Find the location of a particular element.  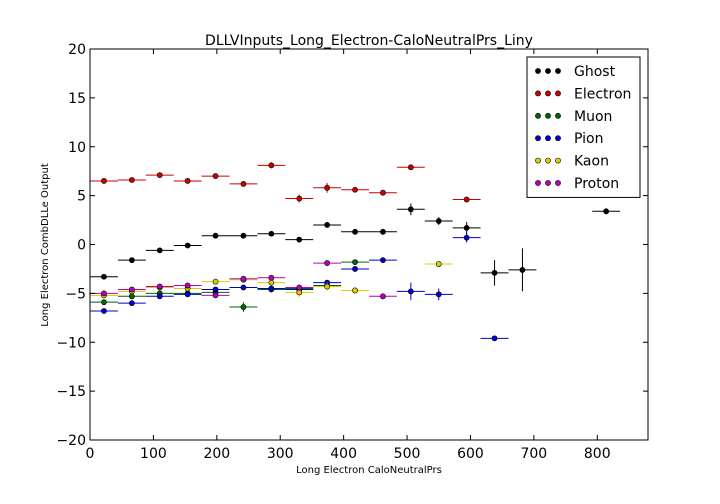

x-tick-label: 700 is located at coordinates (533, 454).